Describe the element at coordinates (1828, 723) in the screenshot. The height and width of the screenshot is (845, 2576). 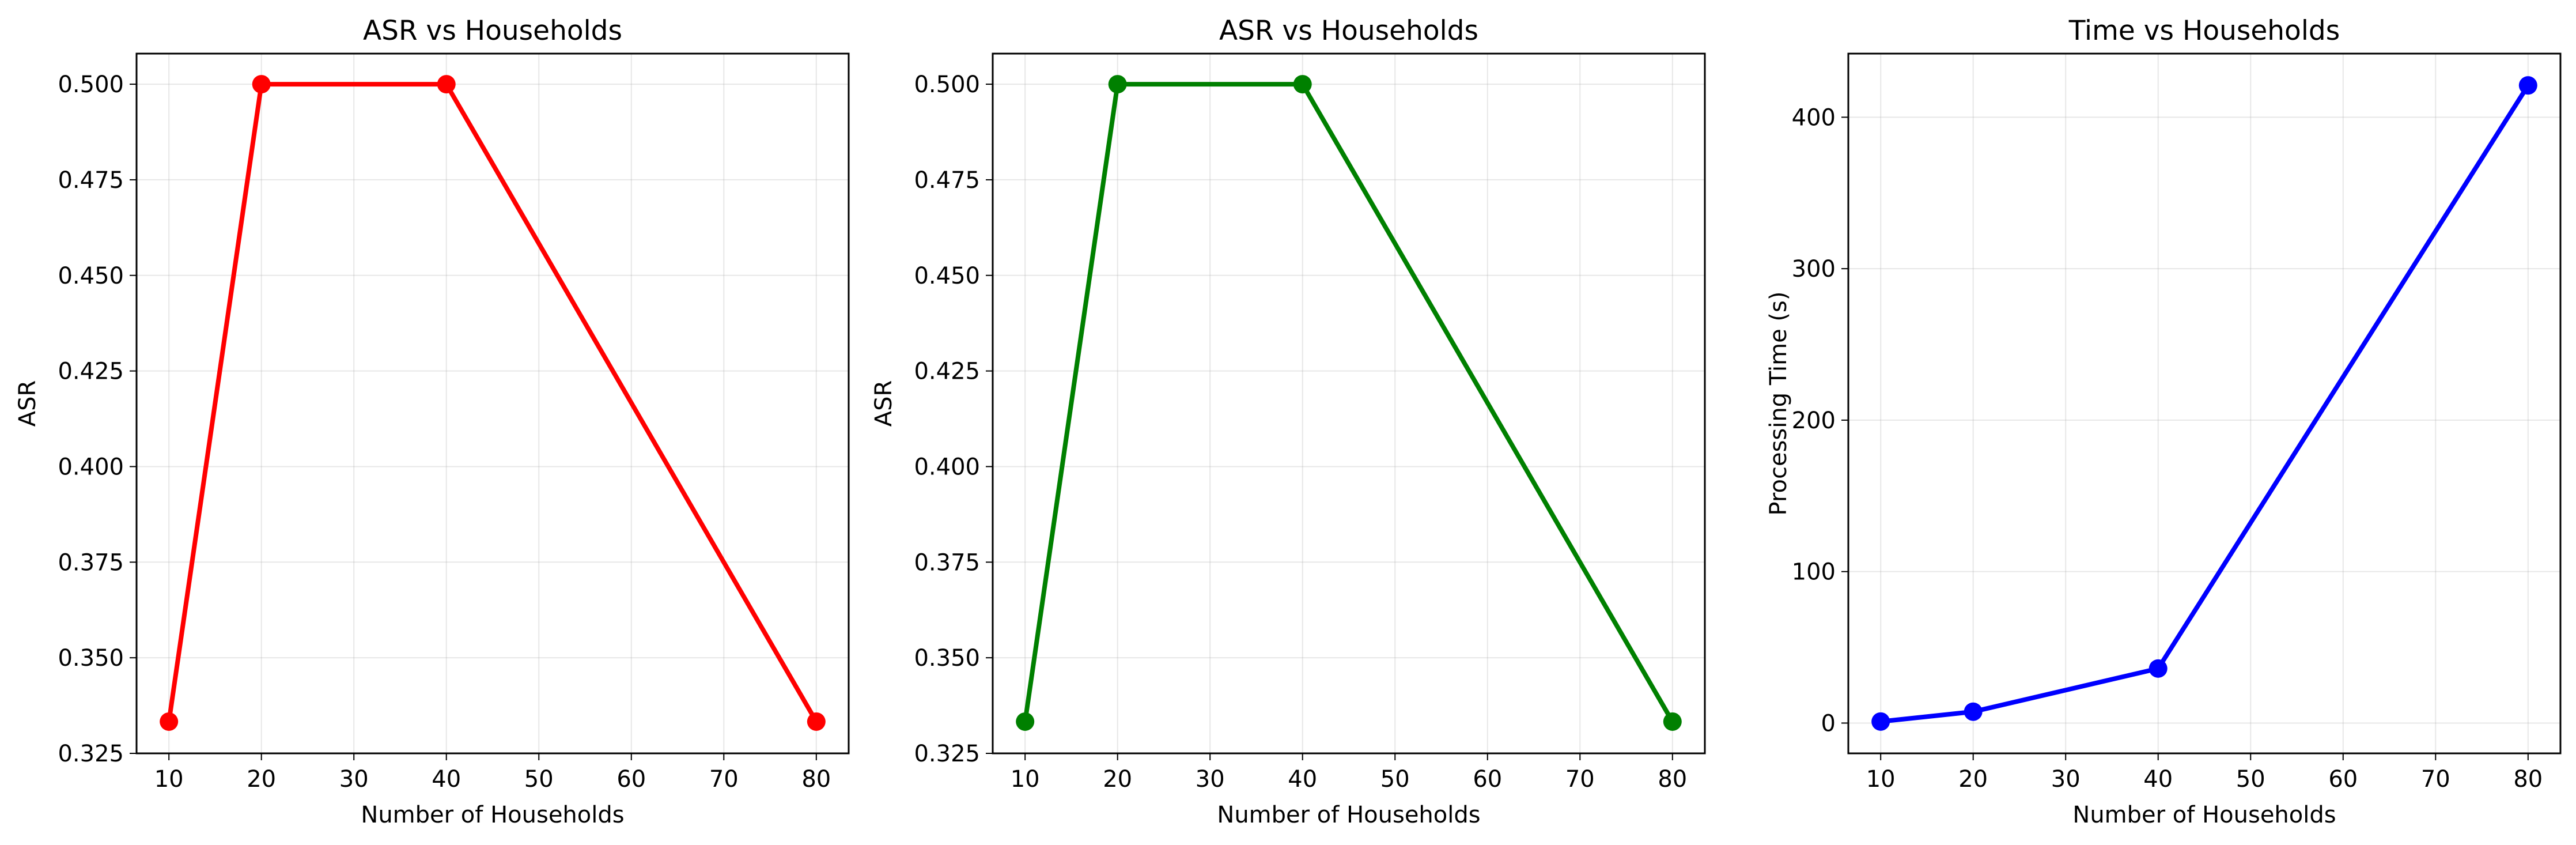
I see `y-tick-label: 0` at that location.